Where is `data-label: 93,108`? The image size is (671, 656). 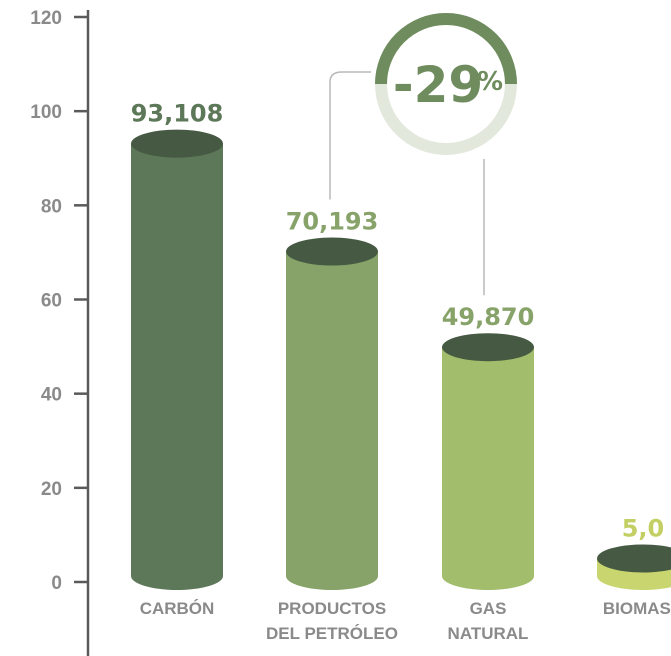
data-label: 93,108 is located at coordinates (177, 114).